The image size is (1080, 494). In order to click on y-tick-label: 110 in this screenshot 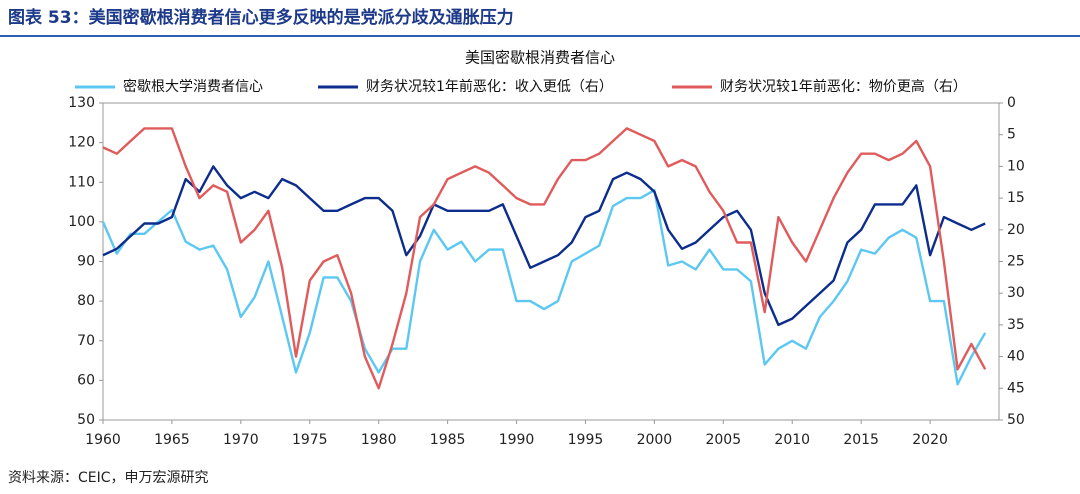, I will do `click(81, 182)`.